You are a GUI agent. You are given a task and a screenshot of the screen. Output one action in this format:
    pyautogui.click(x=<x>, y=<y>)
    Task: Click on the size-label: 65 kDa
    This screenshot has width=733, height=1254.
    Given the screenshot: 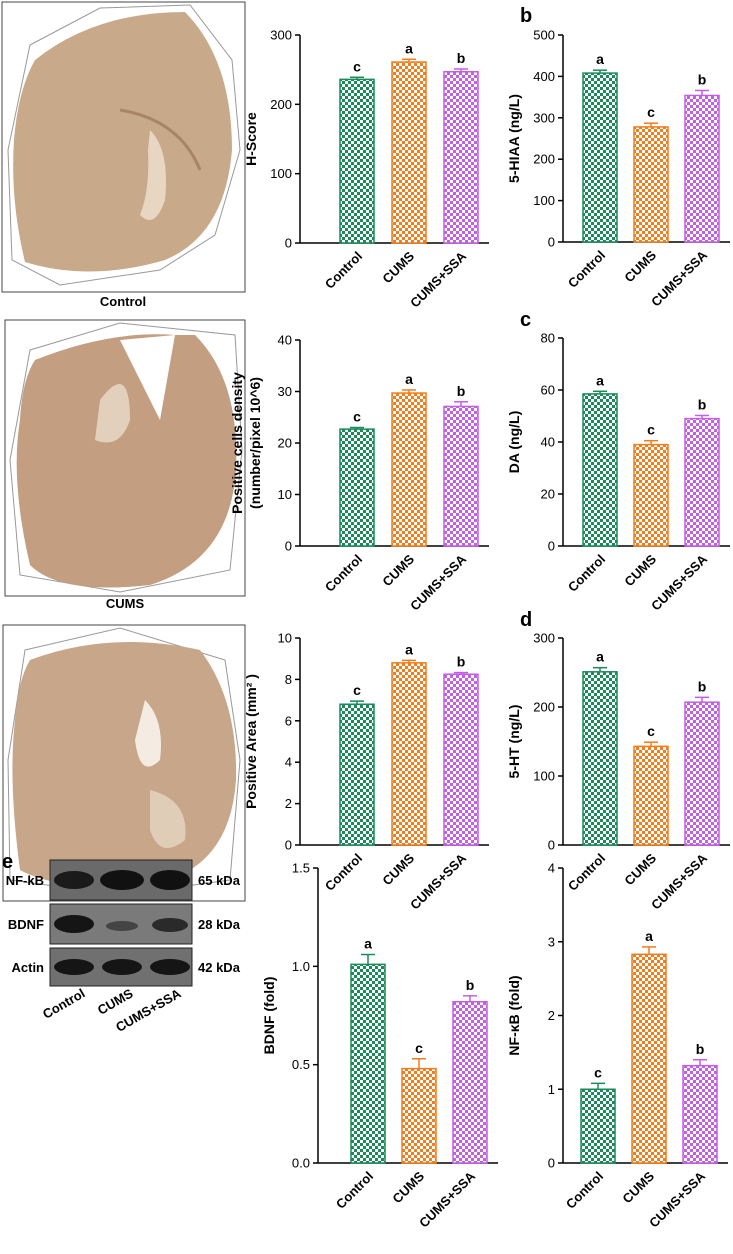 What is the action you would take?
    pyautogui.click(x=219, y=880)
    